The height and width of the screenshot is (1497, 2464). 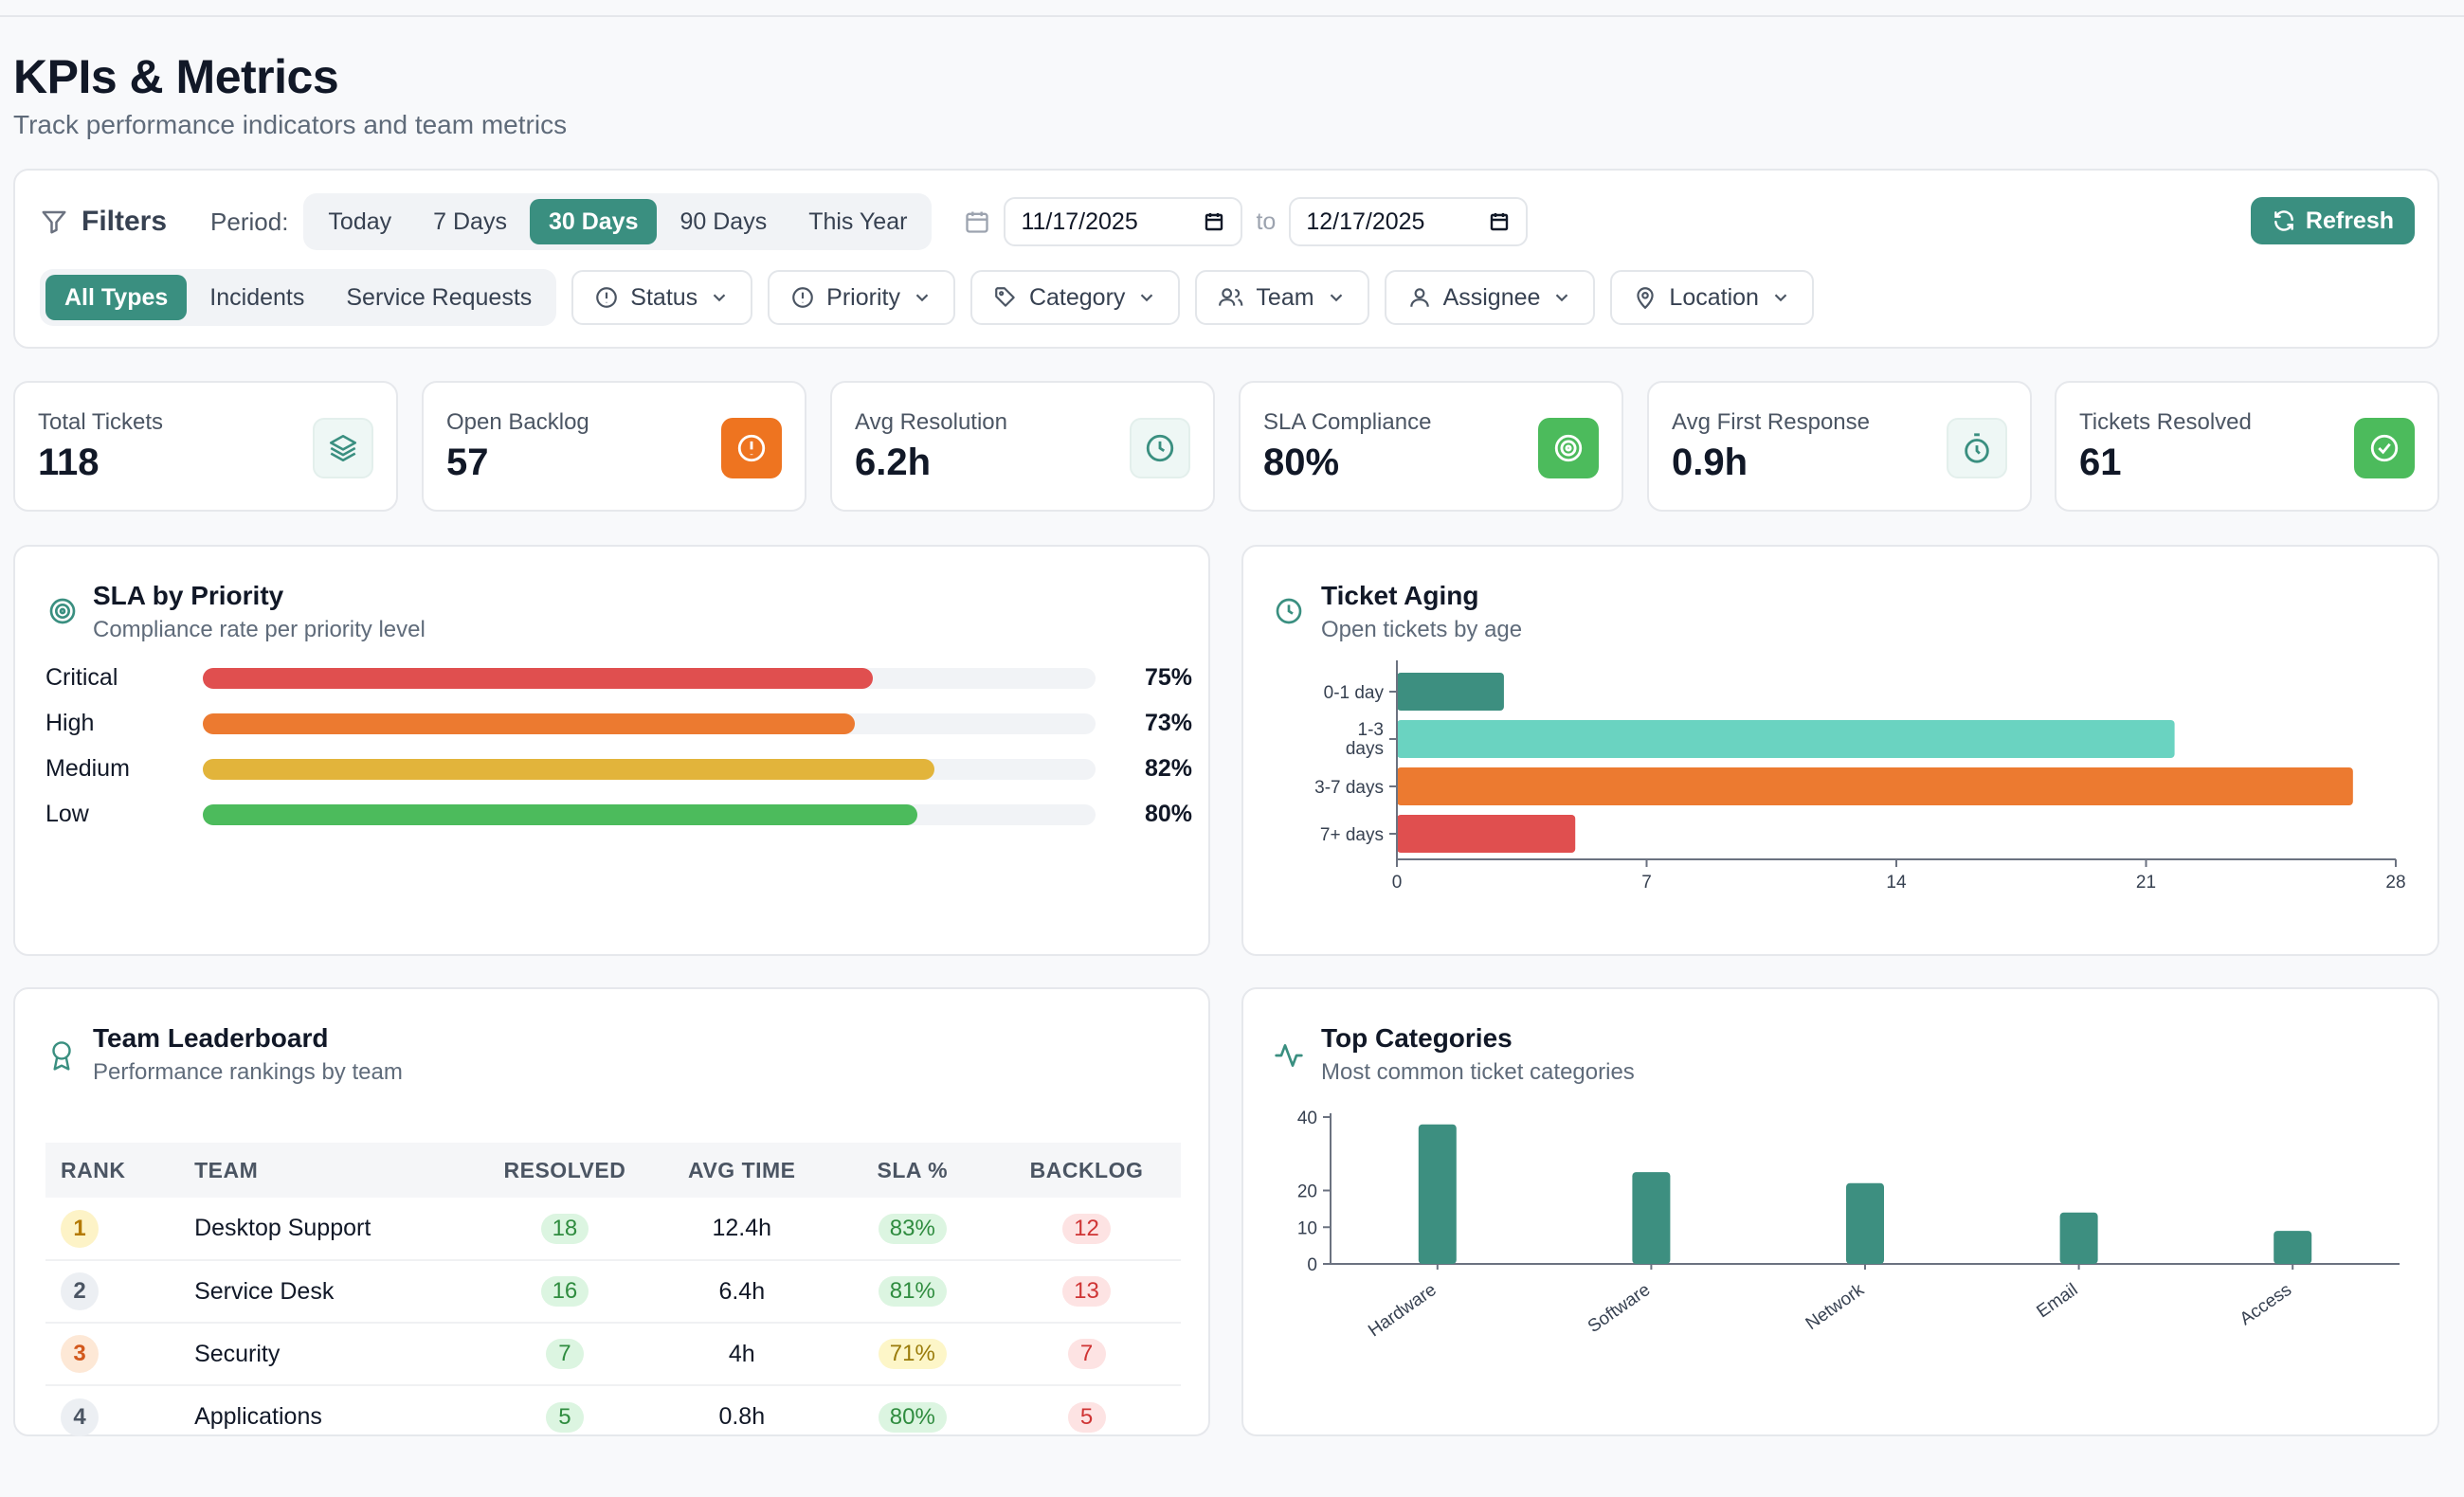 What do you see at coordinates (1124, 222) in the screenshot?
I see `date-from-input: 11/17/2025` at bounding box center [1124, 222].